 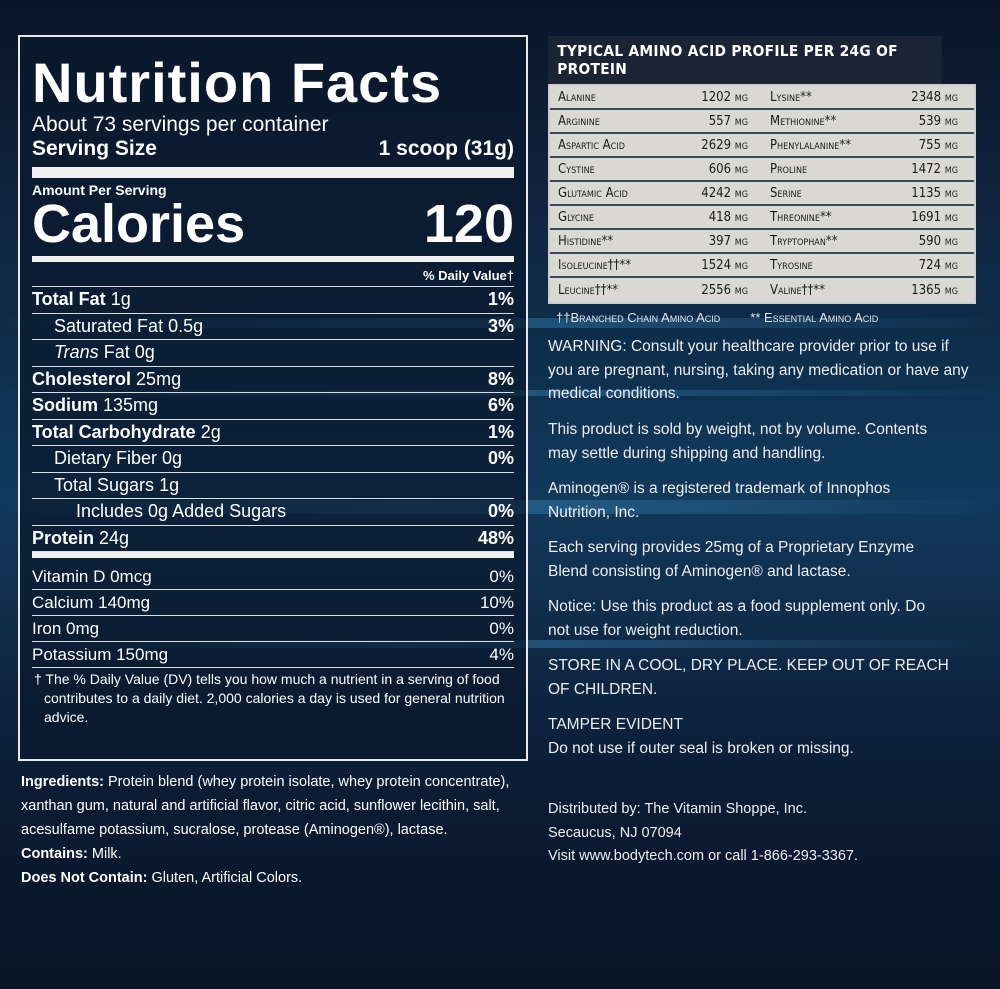 I want to click on amino-acid-amount: 1524 mg, so click(x=724, y=265).